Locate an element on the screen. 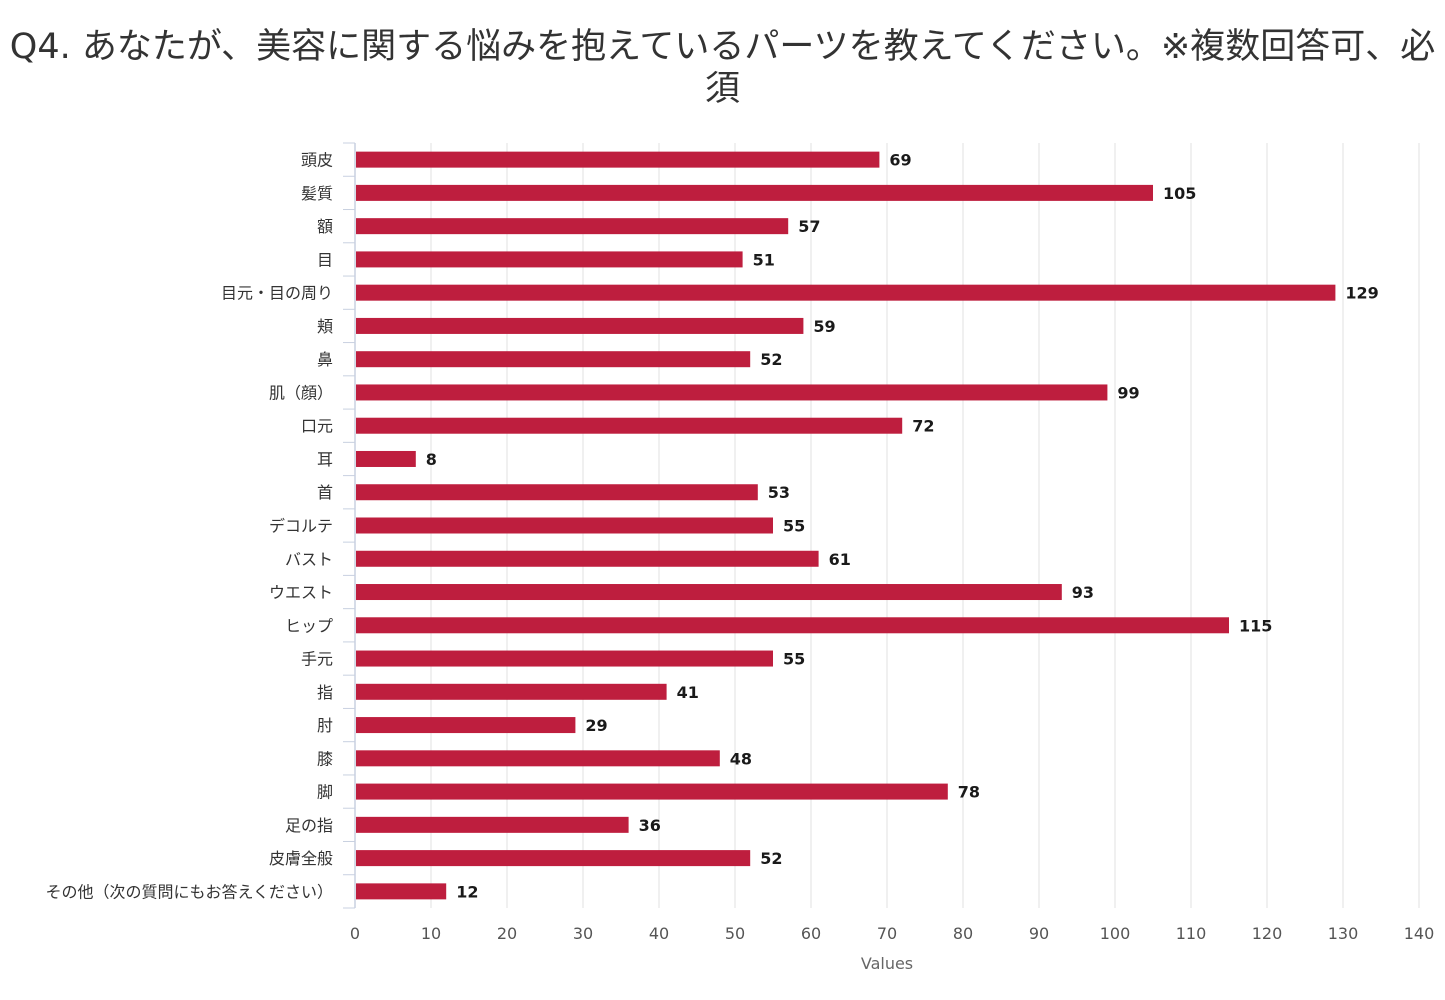 The image size is (1445, 1000). category-label: 肘 is located at coordinates (325, 725).